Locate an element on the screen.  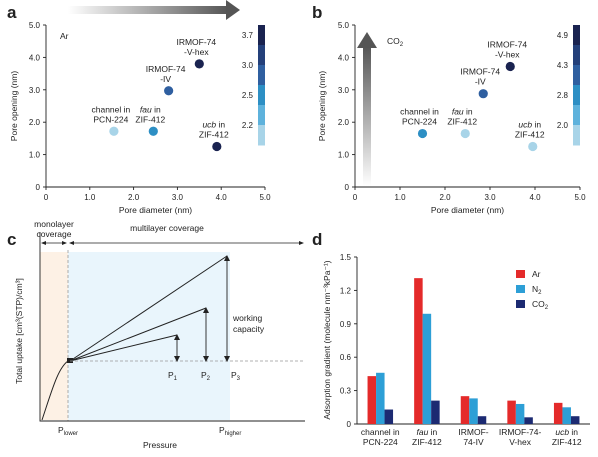
y-tick-label: 3.0 is located at coordinates (344, 90).